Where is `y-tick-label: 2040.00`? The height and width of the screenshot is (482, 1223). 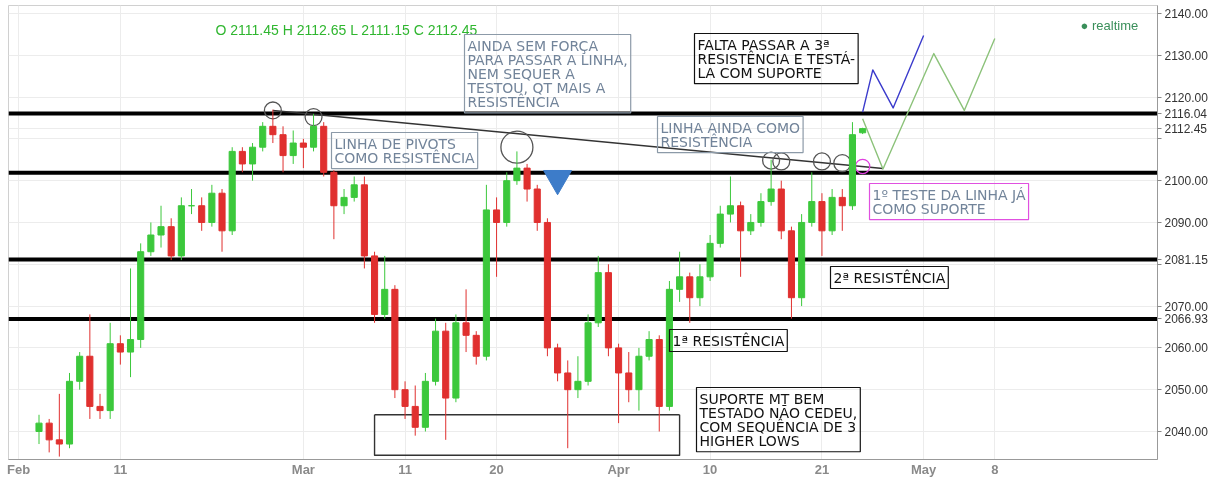 y-tick-label: 2040.00 is located at coordinates (1186, 431).